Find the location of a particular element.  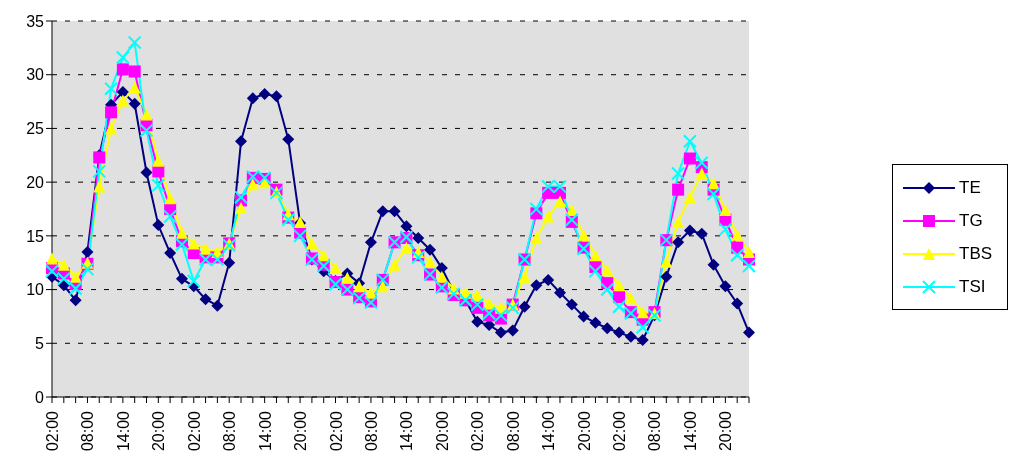

y-tick-label: 30 is located at coordinates (35, 75).